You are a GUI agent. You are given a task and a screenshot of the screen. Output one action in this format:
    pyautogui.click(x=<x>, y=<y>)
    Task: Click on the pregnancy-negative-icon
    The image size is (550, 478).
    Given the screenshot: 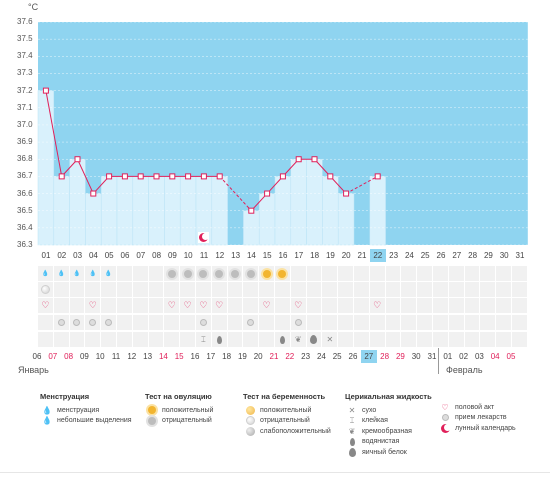 What is the action you would take?
    pyautogui.click(x=45, y=289)
    